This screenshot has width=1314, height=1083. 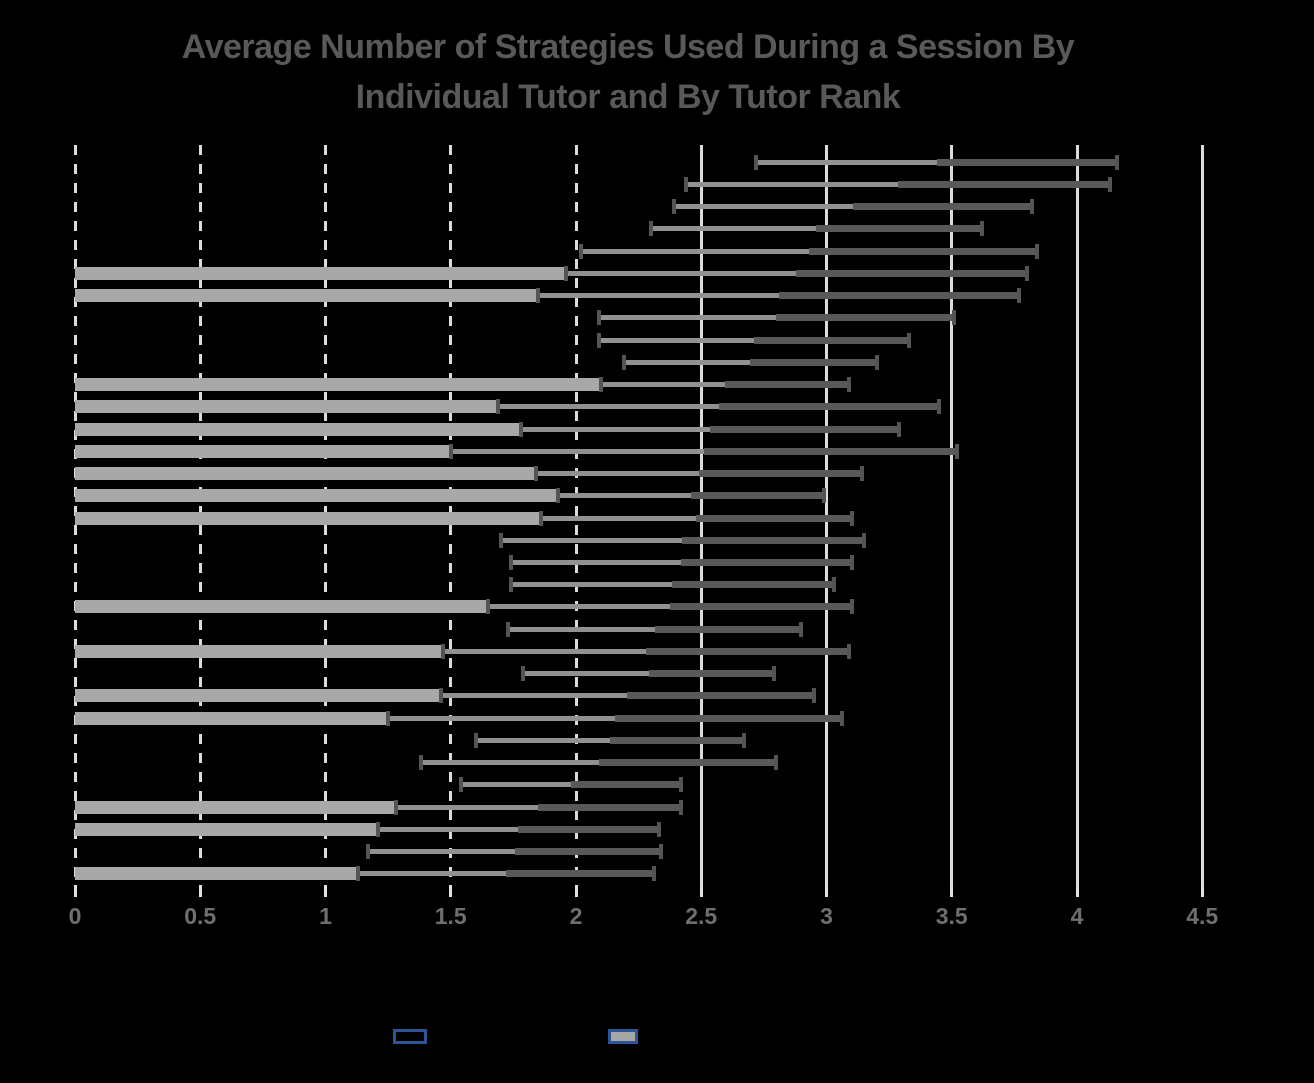 I want to click on legend-swatch-gray-filled, so click(x=623, y=1036).